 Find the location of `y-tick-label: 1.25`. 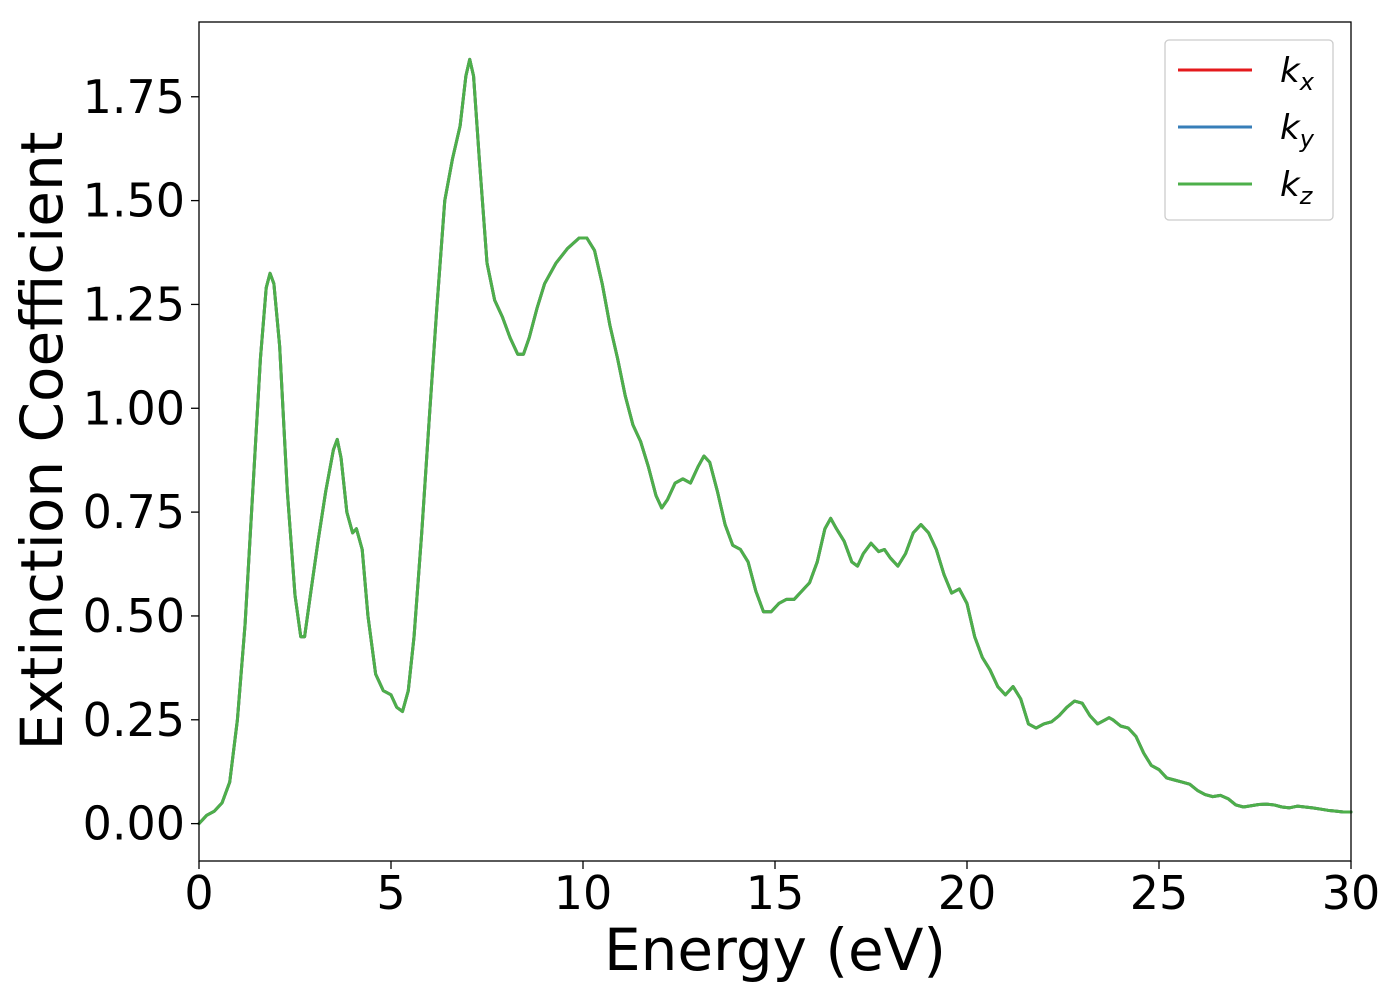

y-tick-label: 1.25 is located at coordinates (134, 304).